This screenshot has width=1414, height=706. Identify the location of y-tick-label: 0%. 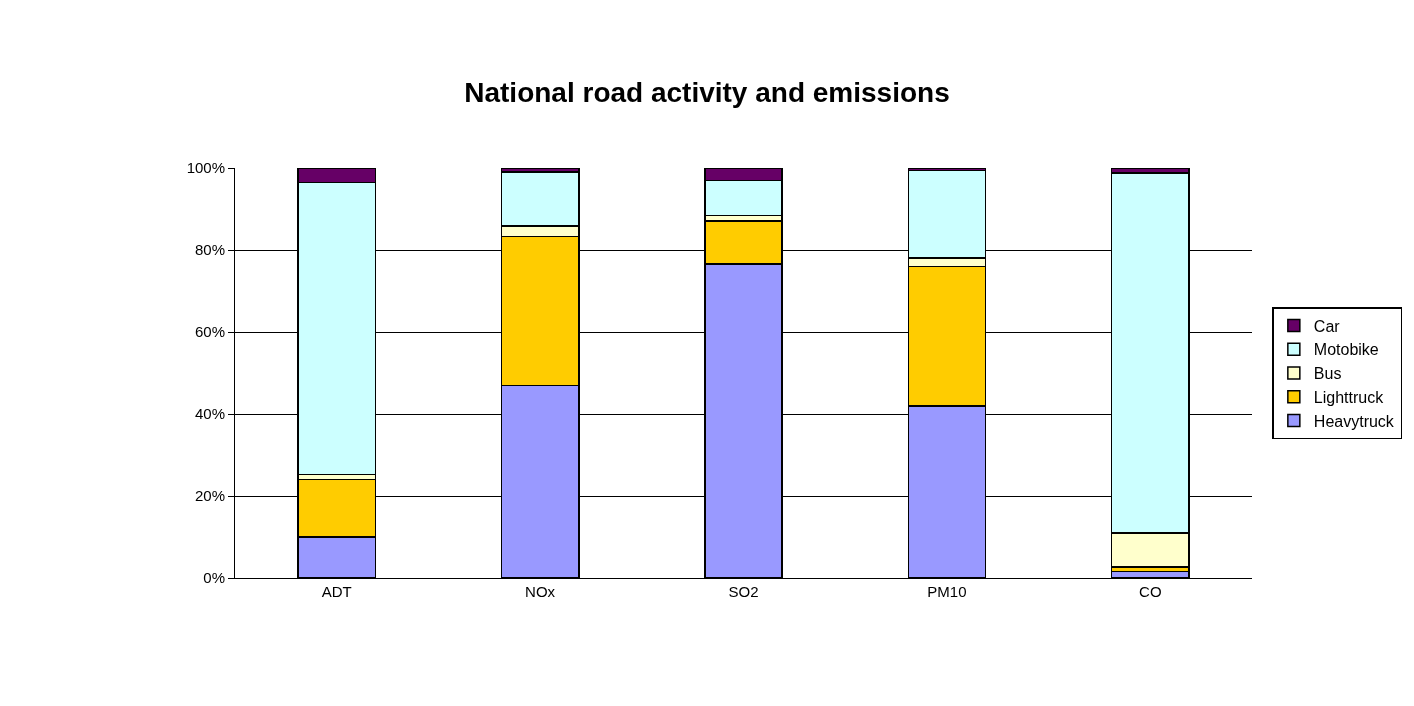
(214, 578).